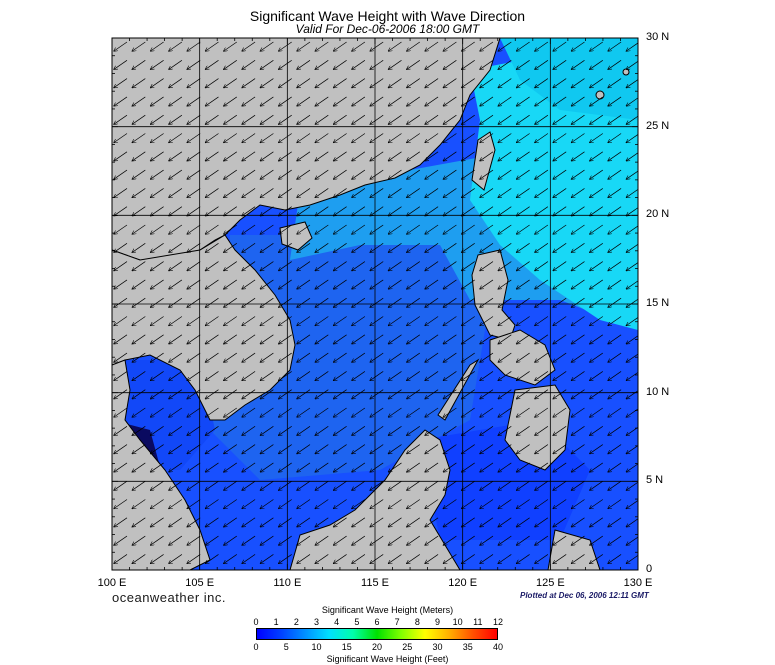  What do you see at coordinates (600, 95) in the screenshot?
I see `land-ryukyu` at bounding box center [600, 95].